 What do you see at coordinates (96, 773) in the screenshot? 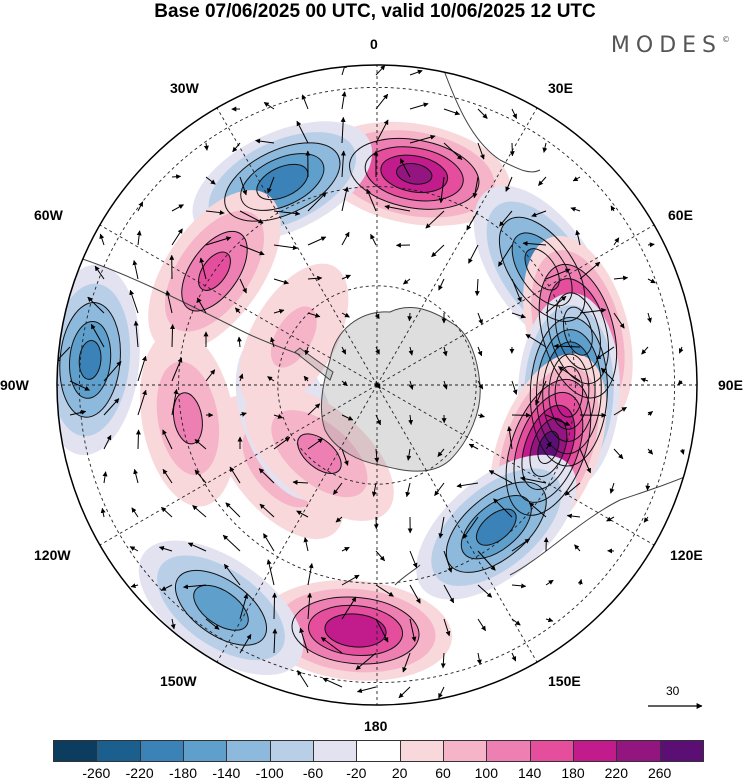
I see `colorbar-tick-label: -260` at bounding box center [96, 773].